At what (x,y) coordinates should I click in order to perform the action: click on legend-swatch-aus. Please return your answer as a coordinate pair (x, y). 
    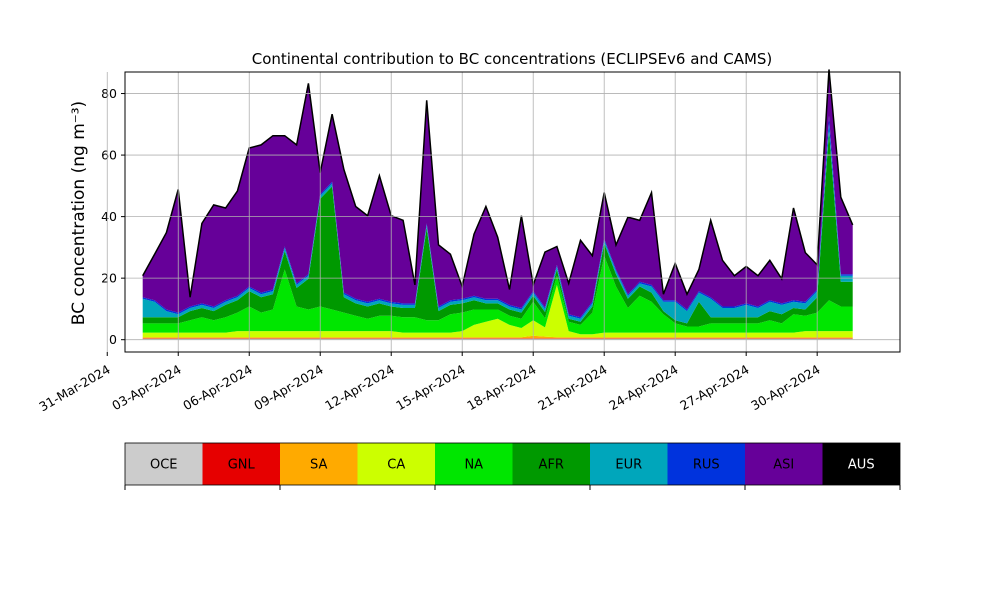
    Looking at the image, I should click on (861, 464).